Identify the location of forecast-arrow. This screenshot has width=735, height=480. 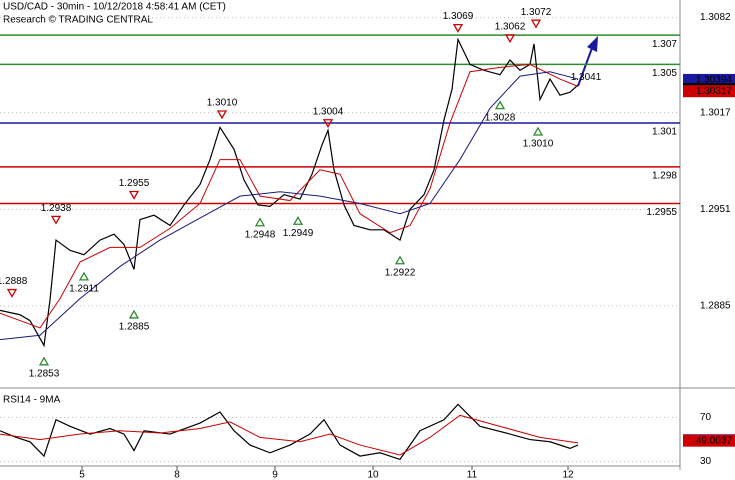
(585, 67).